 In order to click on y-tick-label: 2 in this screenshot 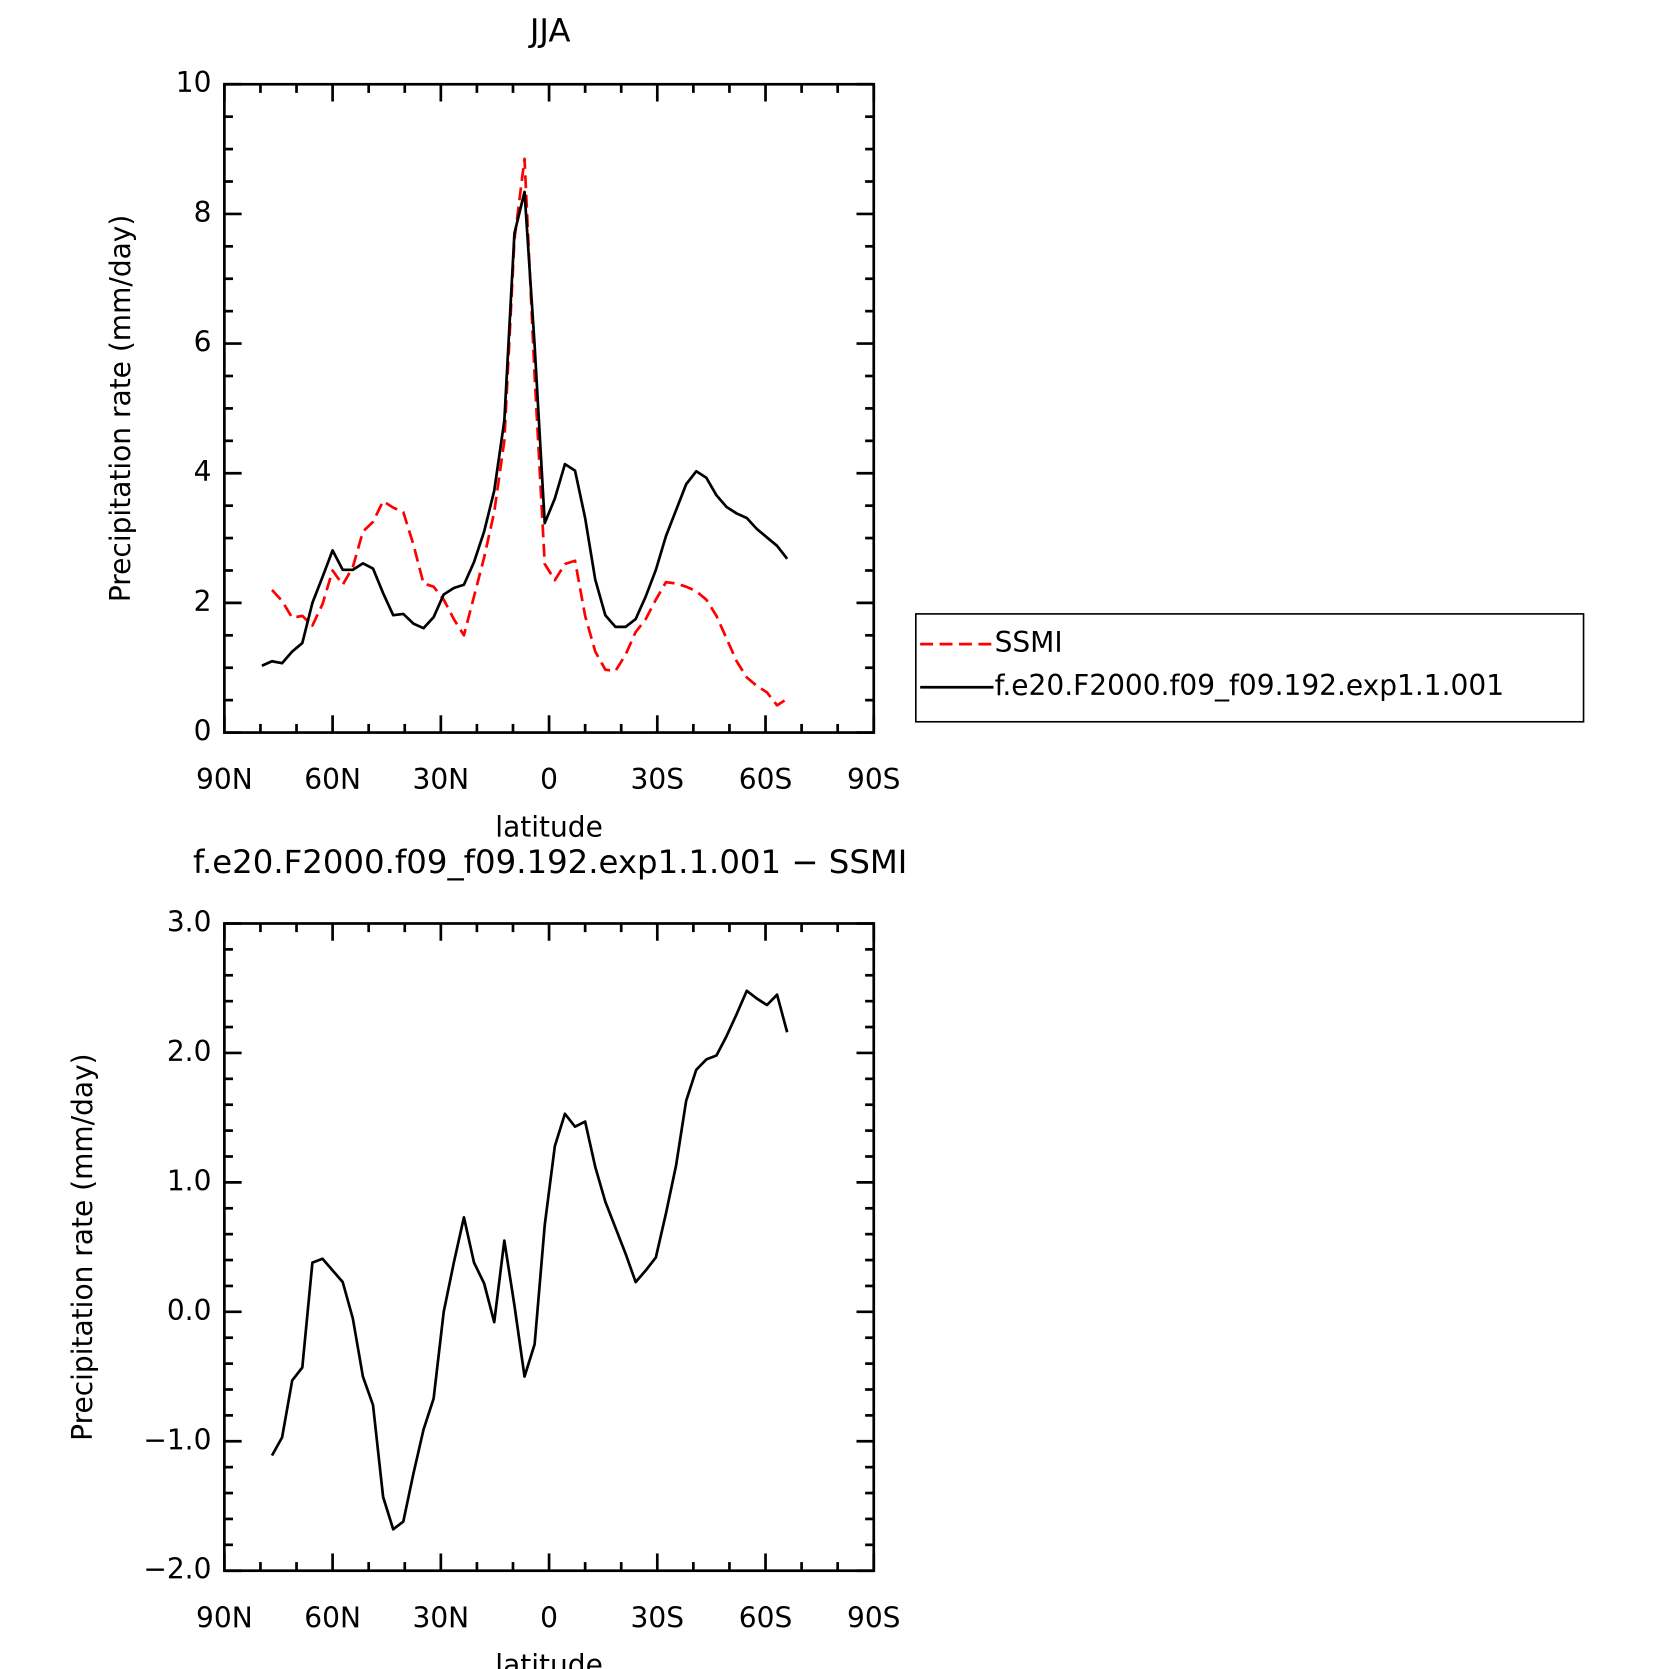, I will do `click(203, 601)`.